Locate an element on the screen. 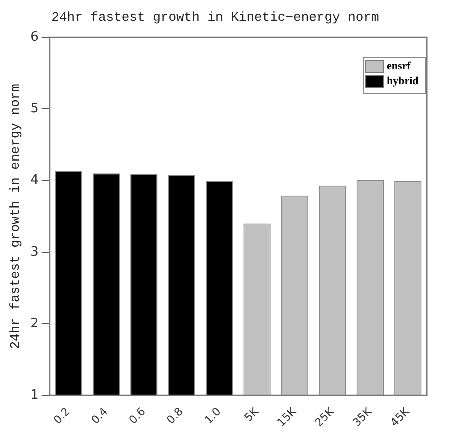  y-axis-title: 24hr fastest growth in energy norm is located at coordinates (16, 217).